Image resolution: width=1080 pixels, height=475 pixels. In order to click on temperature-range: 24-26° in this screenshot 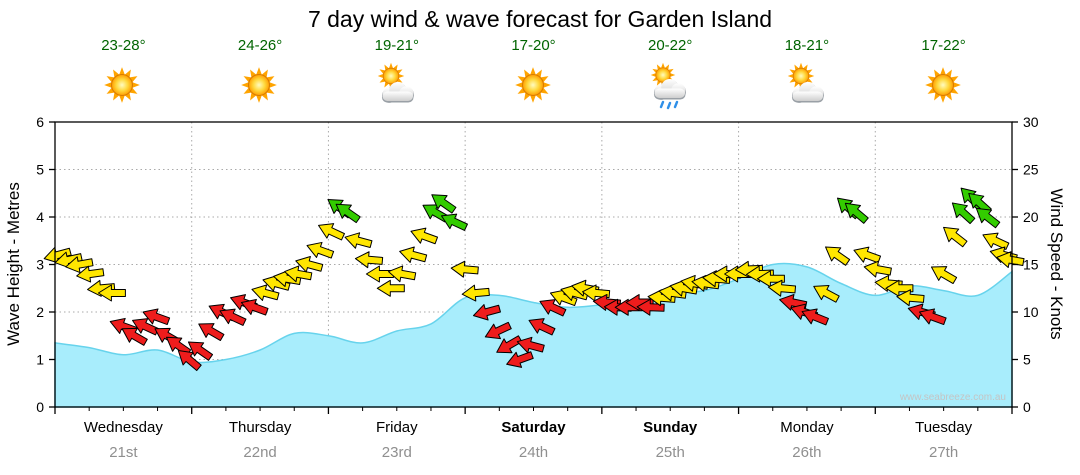, I will do `click(260, 45)`.